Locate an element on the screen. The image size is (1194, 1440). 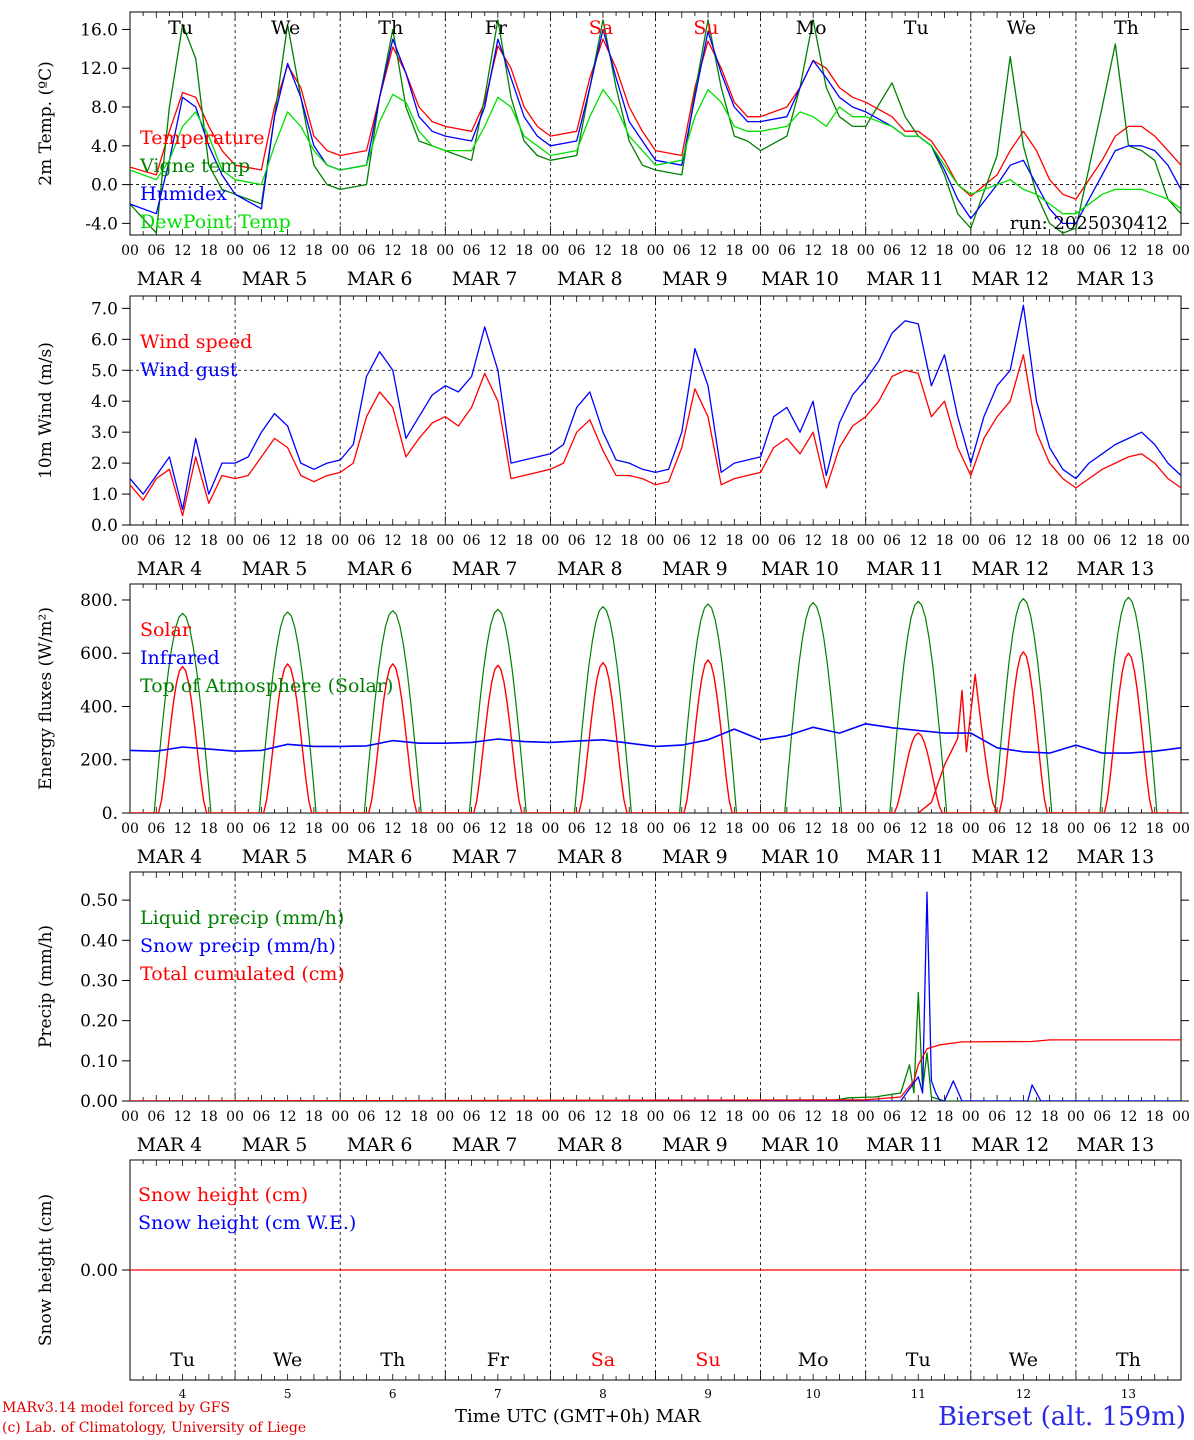
legend-entry: Infrared is located at coordinates (180, 658).